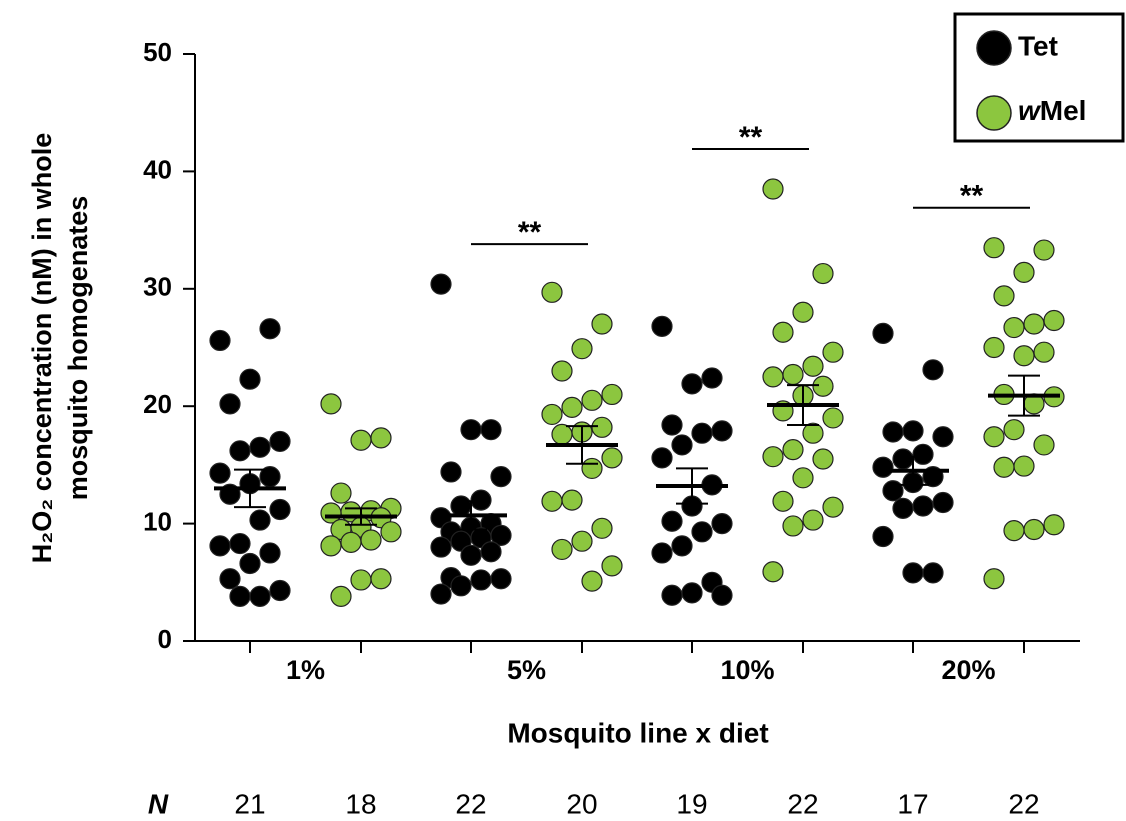 This screenshot has width=1126, height=821. What do you see at coordinates (249, 803) in the screenshot?
I see `n-count: 21` at bounding box center [249, 803].